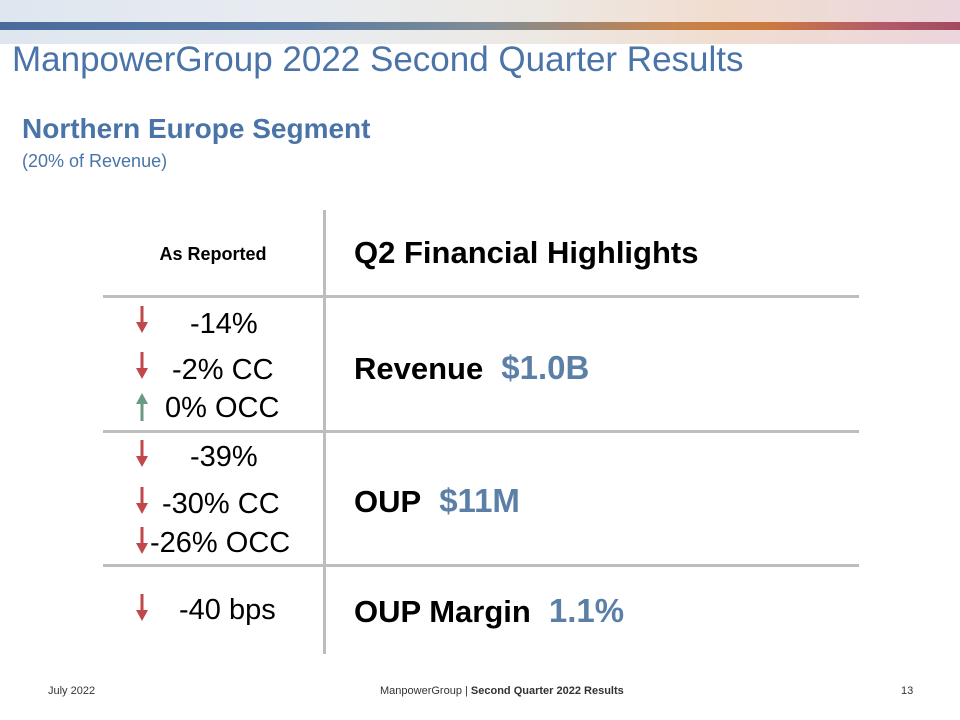  What do you see at coordinates (223, 370) in the screenshot?
I see `revenue-change-cc: -2% CC` at bounding box center [223, 370].